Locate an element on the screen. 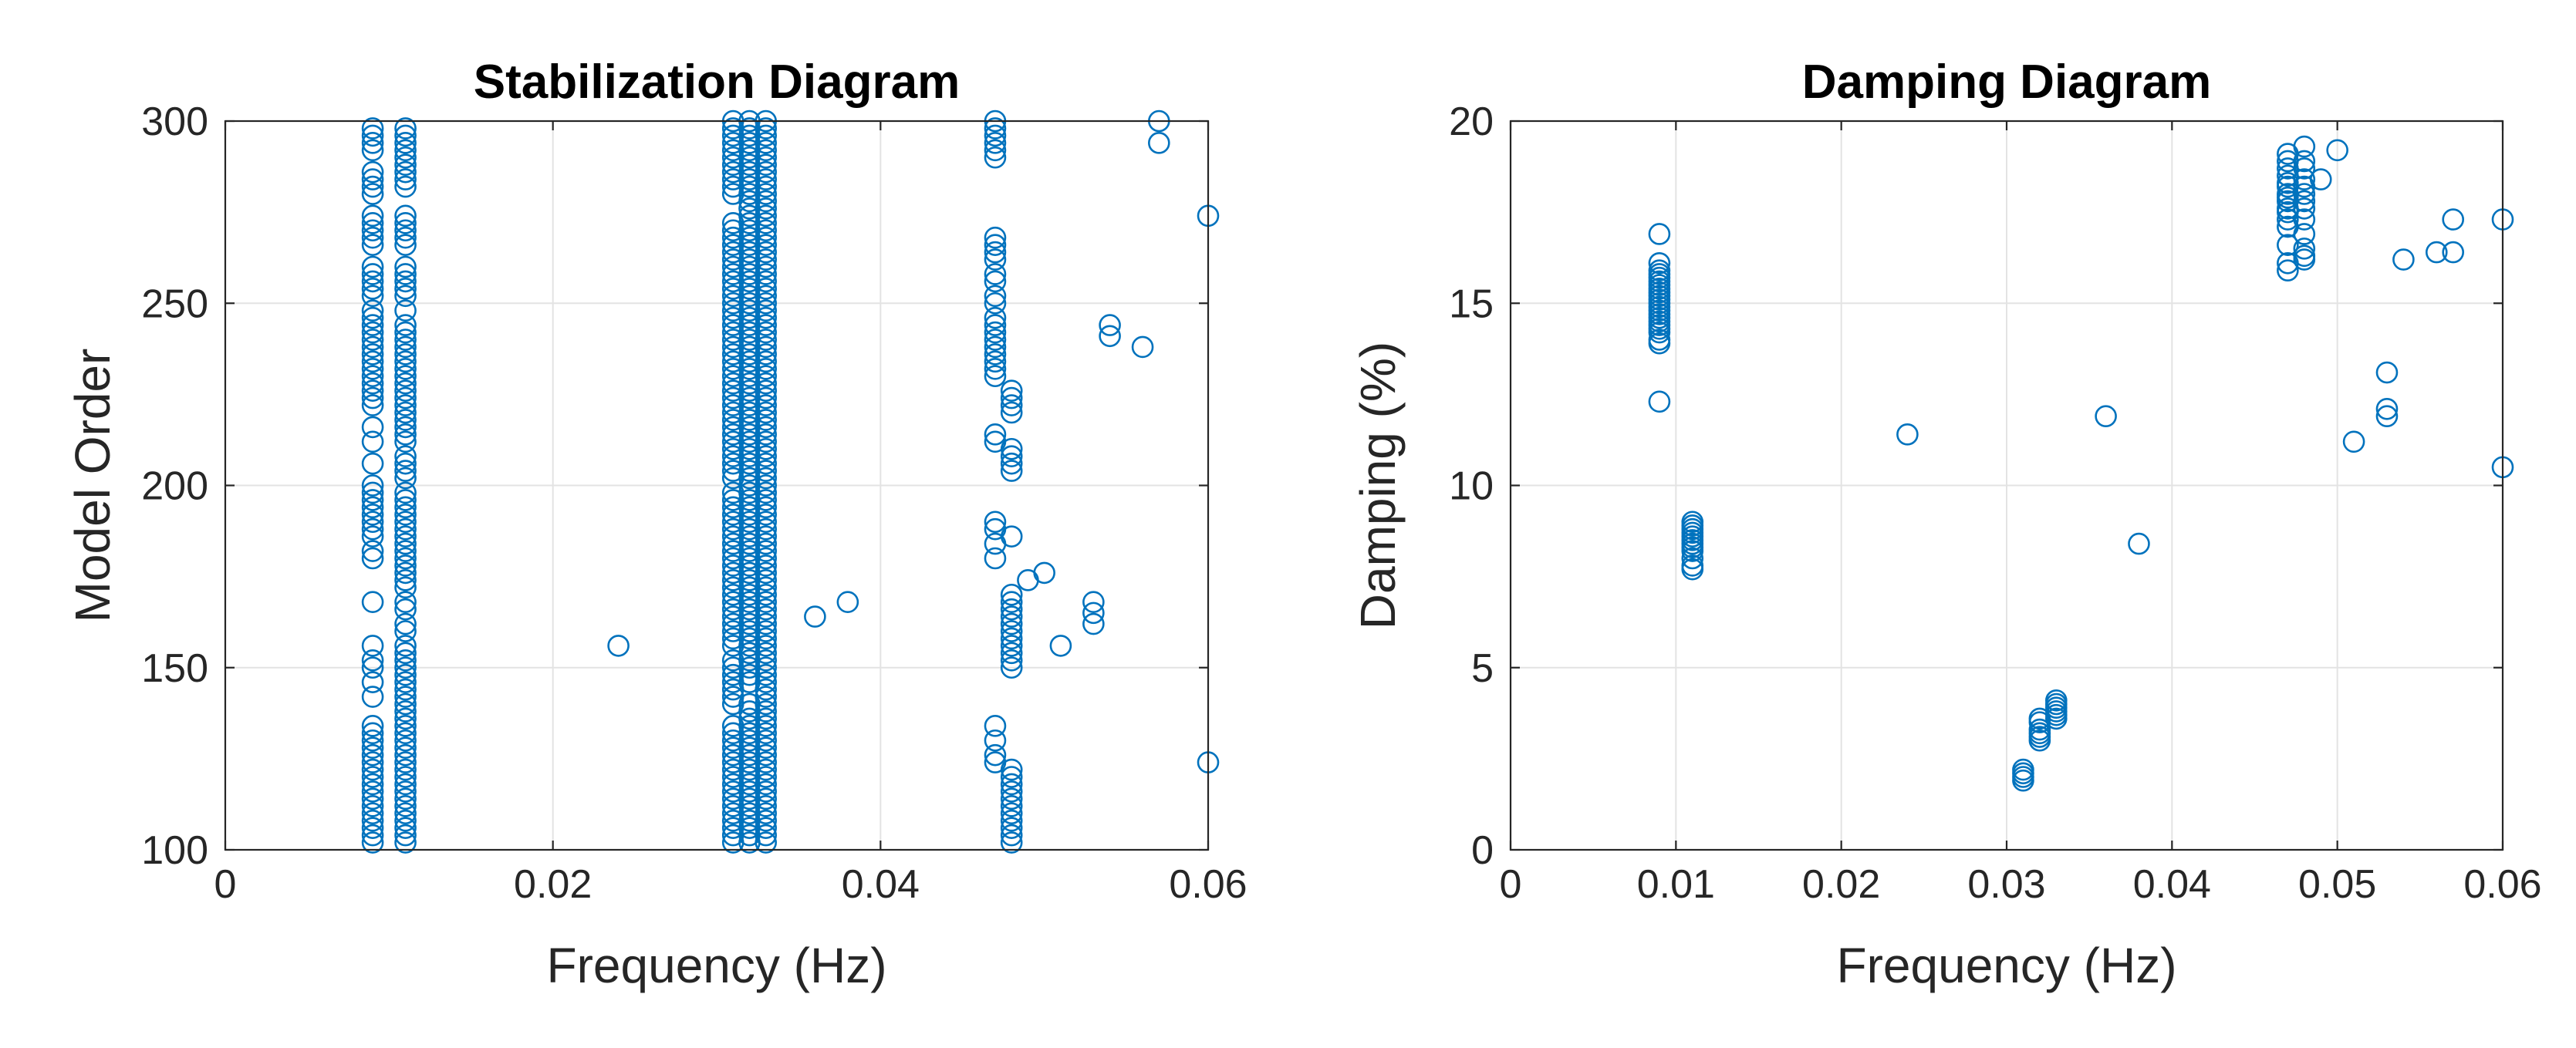  stabilization-title: Stabilization Diagram is located at coordinates (717, 82).